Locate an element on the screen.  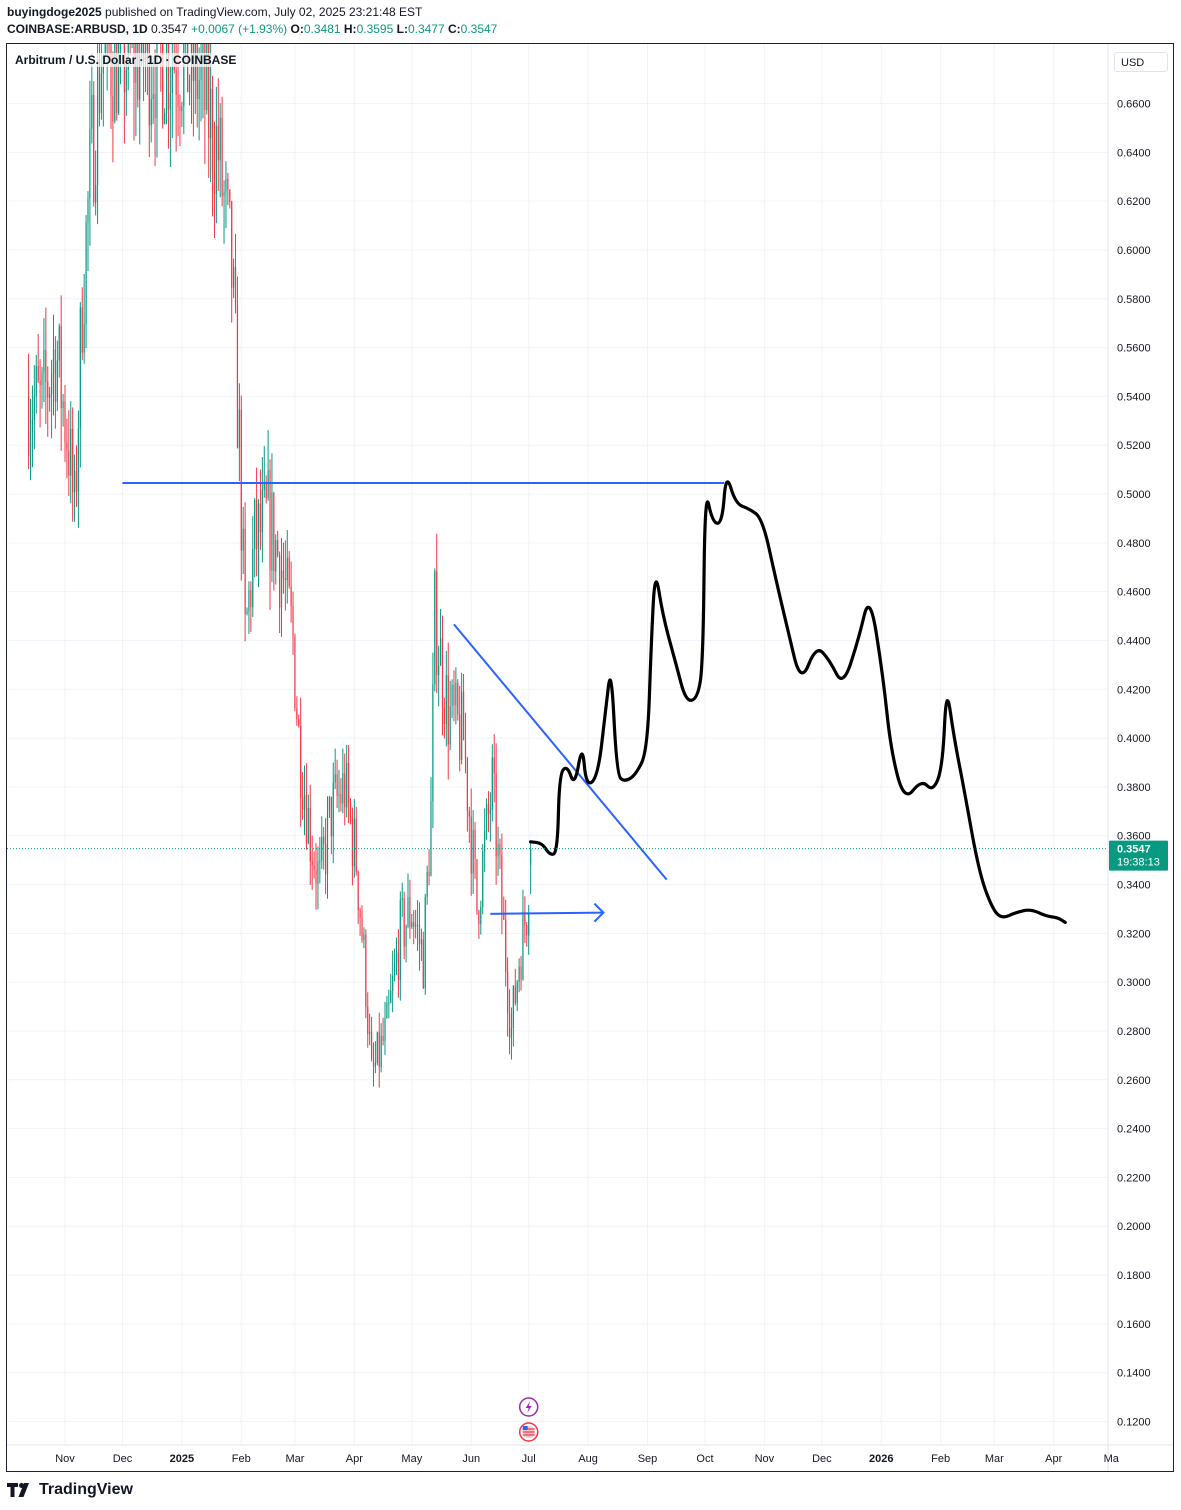
publisher-name: buyingdoge2025 is located at coordinates (54, 12).